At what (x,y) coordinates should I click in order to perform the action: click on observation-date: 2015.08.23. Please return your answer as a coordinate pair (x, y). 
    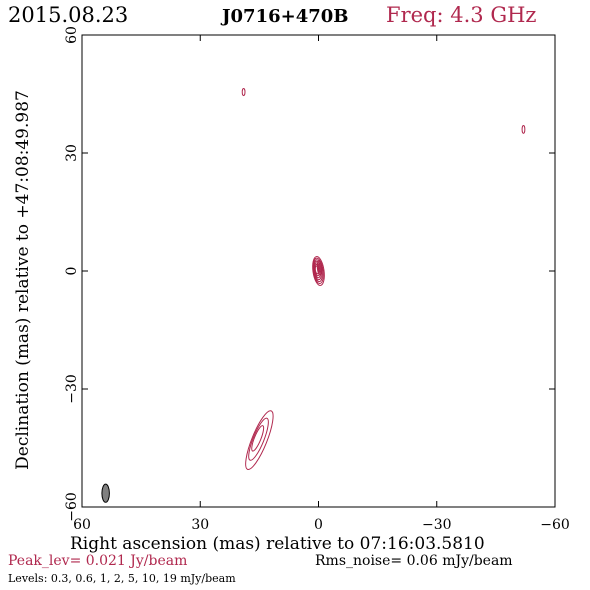
    Looking at the image, I should click on (68, 15).